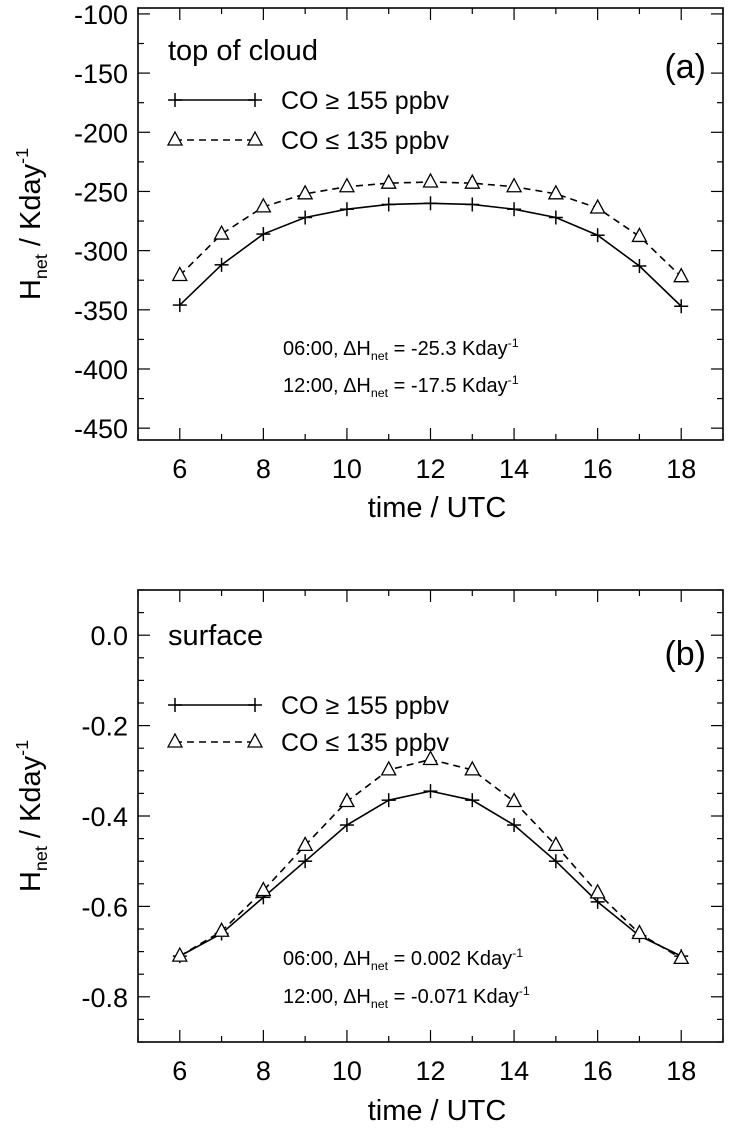  Describe the element at coordinates (215, 636) in the screenshot. I see `chart-title: surface` at that location.